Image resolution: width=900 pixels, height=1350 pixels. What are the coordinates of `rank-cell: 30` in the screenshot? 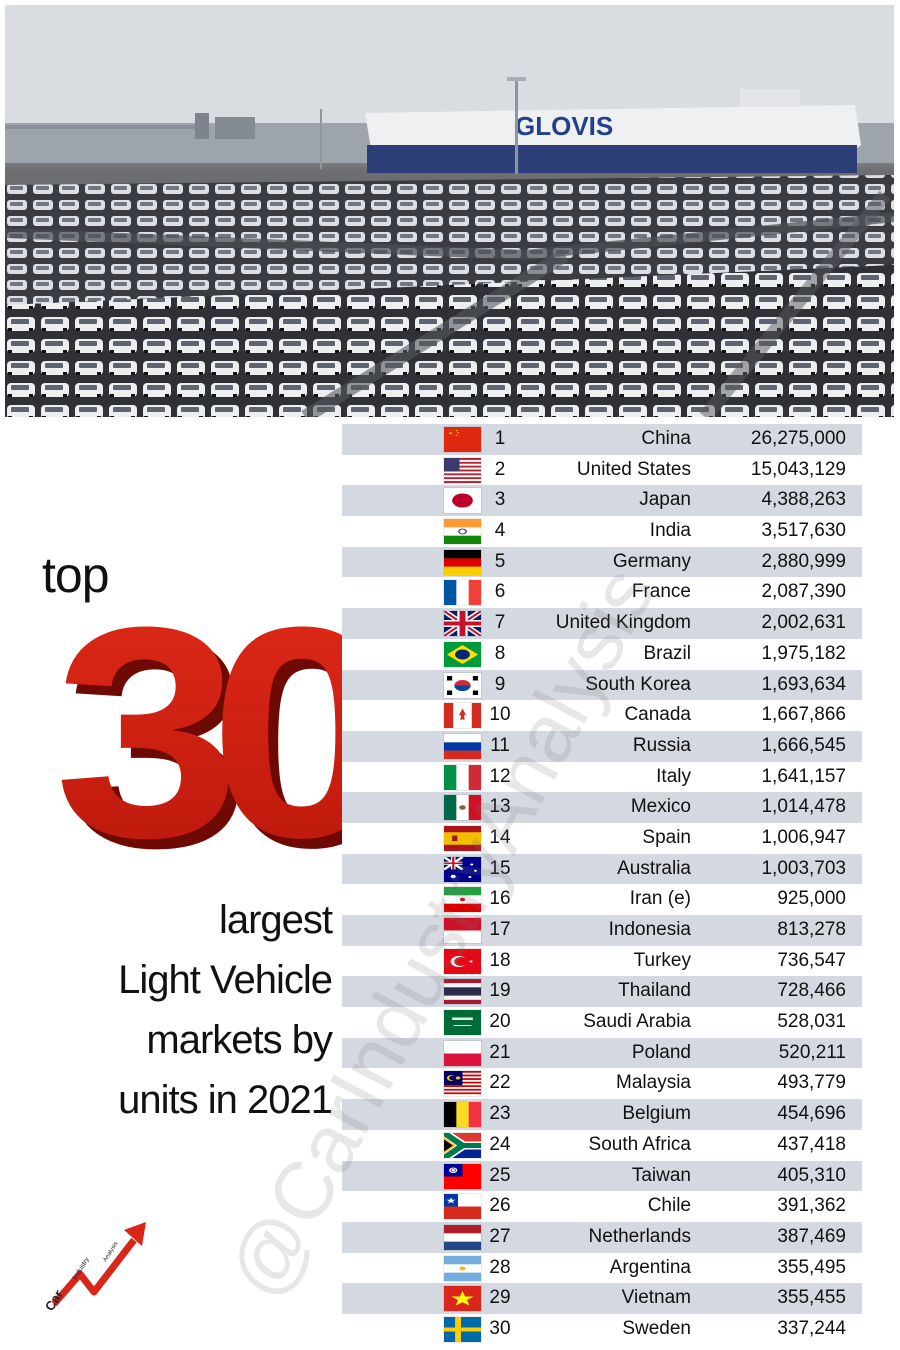 It's located at (500, 1328).